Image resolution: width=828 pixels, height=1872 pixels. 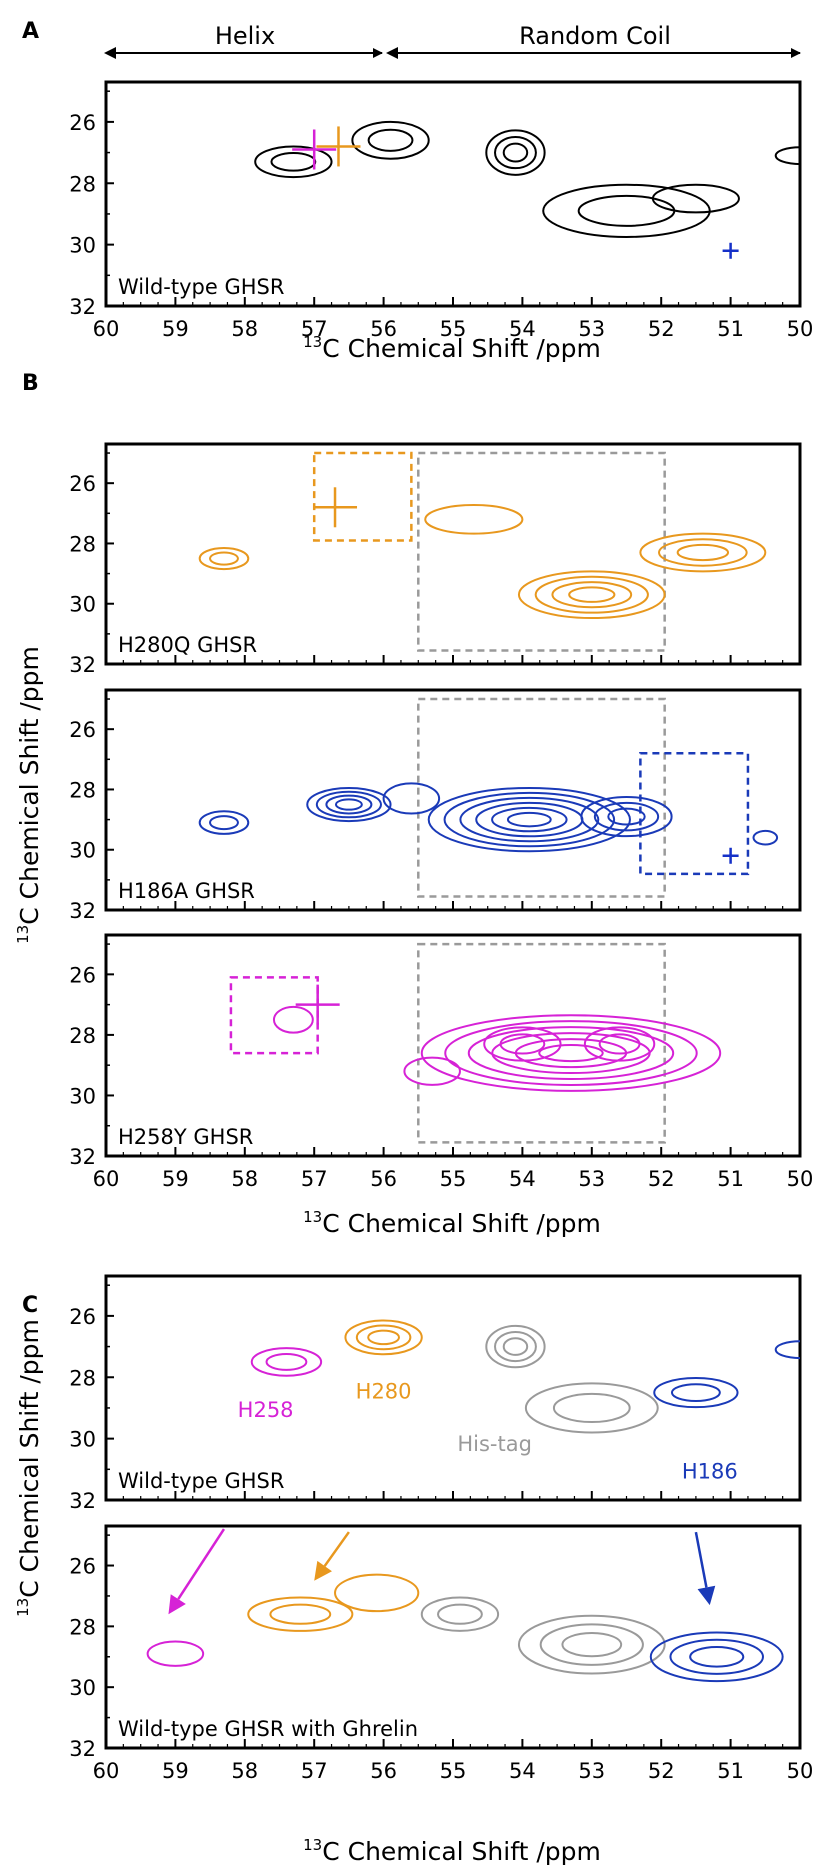 What do you see at coordinates (201, 1481) in the screenshot?
I see `sample-label-c1: Wild-type GHSR` at bounding box center [201, 1481].